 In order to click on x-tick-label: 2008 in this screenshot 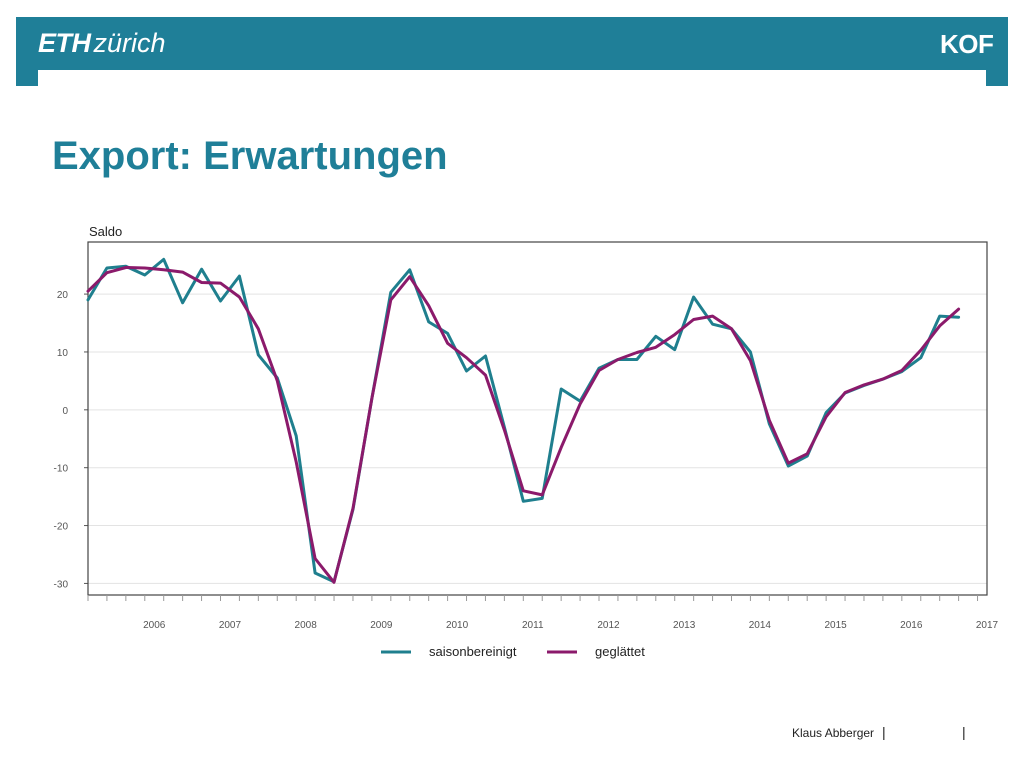, I will do `click(306, 625)`.